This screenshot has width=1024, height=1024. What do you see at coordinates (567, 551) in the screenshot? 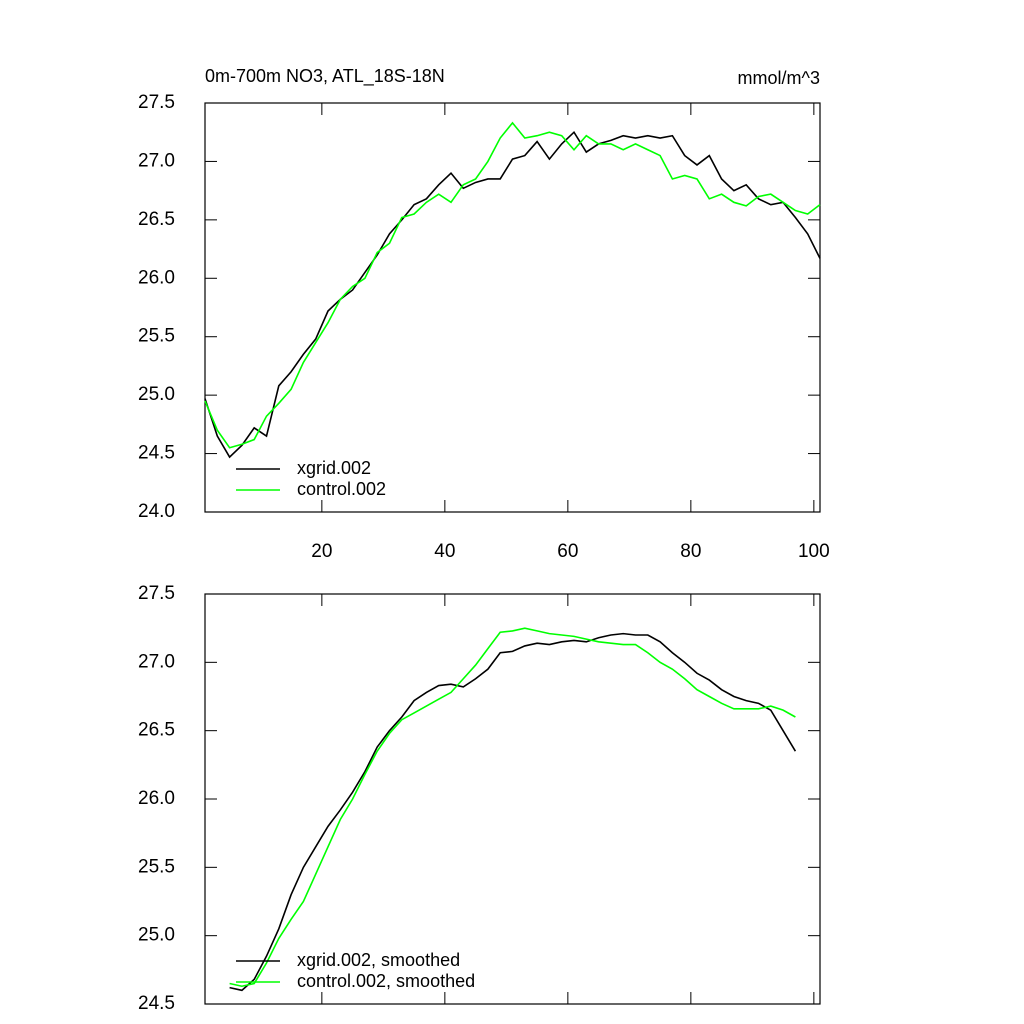
I see `x-tick-label: 60` at bounding box center [567, 551].